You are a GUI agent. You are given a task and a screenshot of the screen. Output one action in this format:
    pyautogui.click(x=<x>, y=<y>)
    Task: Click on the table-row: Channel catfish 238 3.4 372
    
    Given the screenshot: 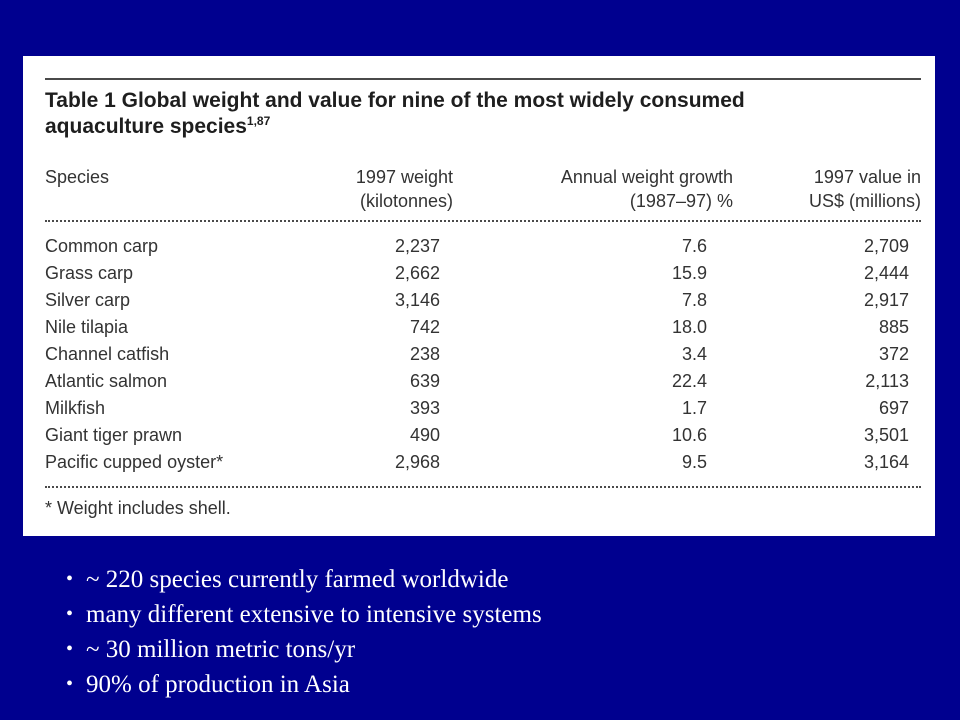 What is the action you would take?
    pyautogui.click(x=479, y=354)
    